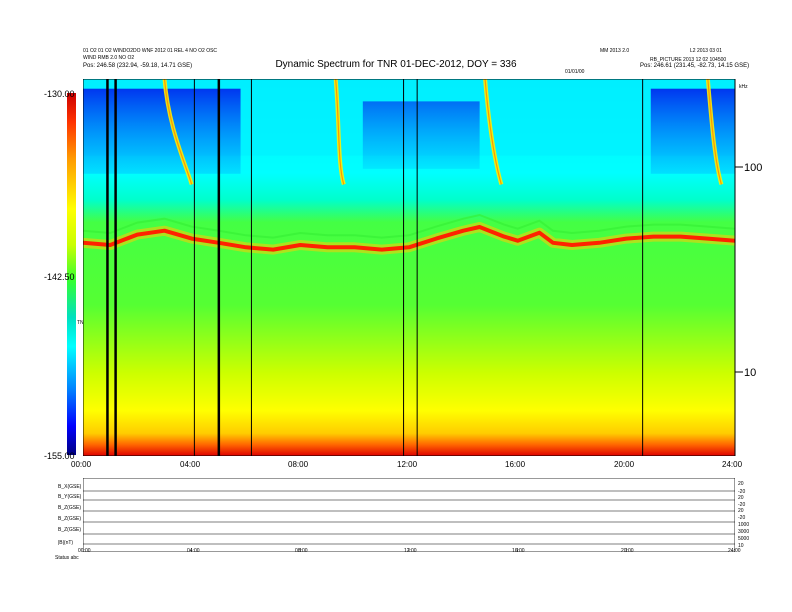 This screenshot has height=612, width=792. Describe the element at coordinates (407, 464) in the screenshot. I see `x-tick-label-3: 12:00` at that location.